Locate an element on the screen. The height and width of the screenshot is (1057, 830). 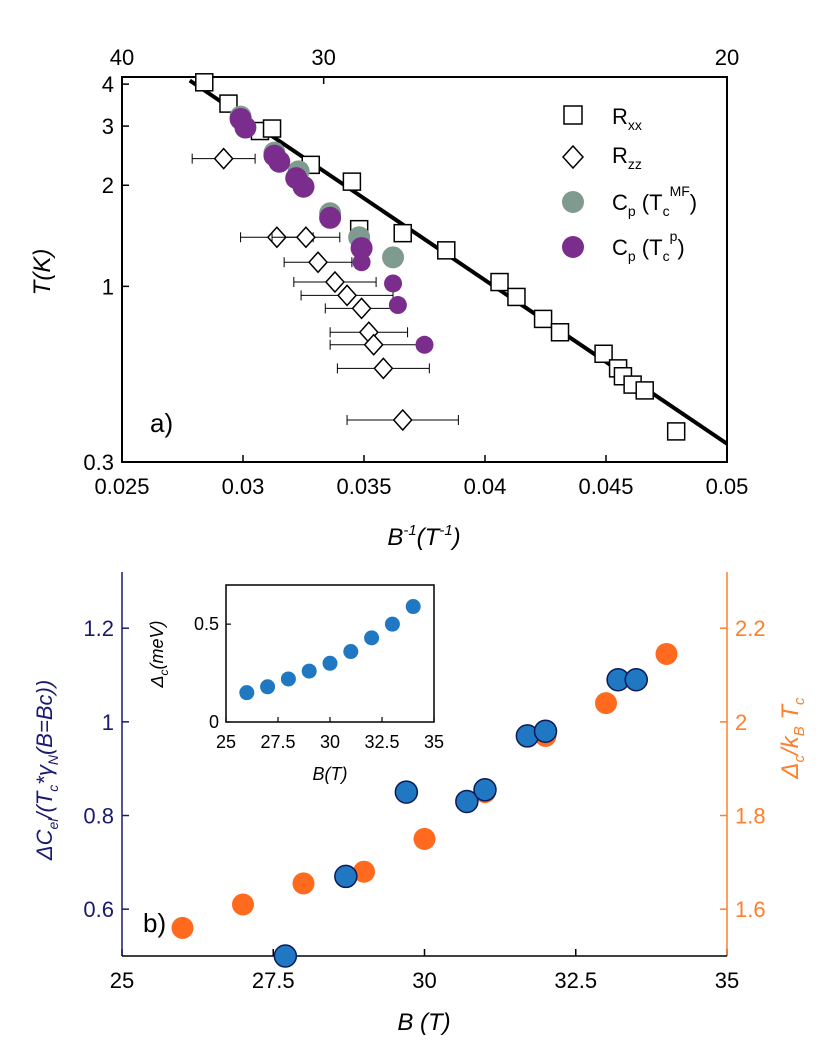
panel-b-right-tick-label: 2 is located at coordinates (741, 722).